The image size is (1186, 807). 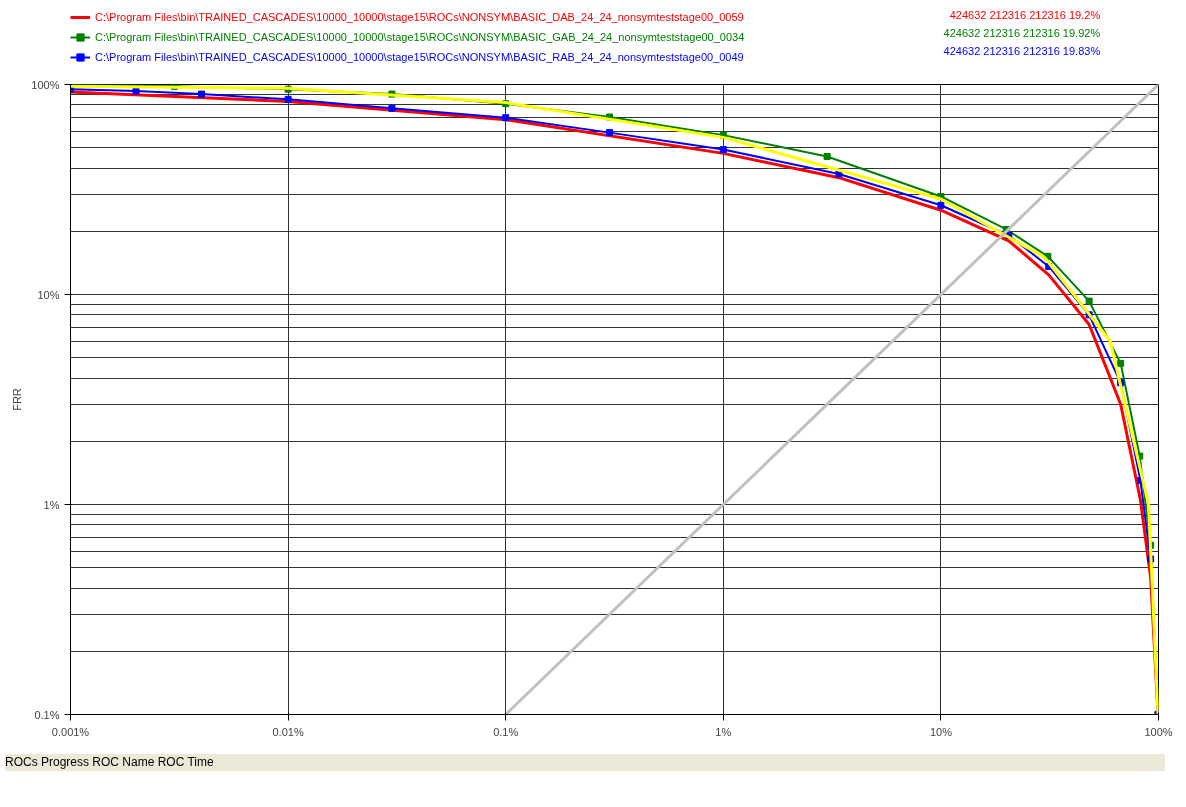 What do you see at coordinates (1022, 50) in the screenshot?
I see `text: 424632 212316 212316 19.83%` at bounding box center [1022, 50].